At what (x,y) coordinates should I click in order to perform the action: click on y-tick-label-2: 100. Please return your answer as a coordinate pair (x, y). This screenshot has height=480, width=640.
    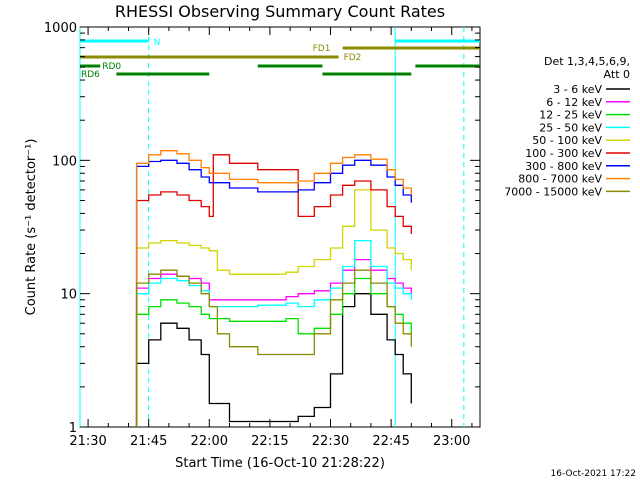
    Looking at the image, I should click on (64, 161).